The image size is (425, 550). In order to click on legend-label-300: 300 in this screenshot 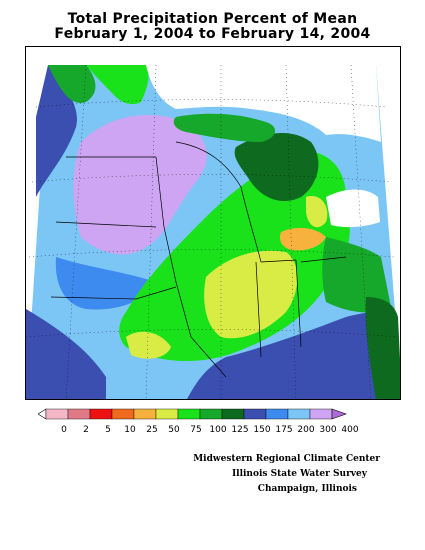, I will do `click(328, 430)`.